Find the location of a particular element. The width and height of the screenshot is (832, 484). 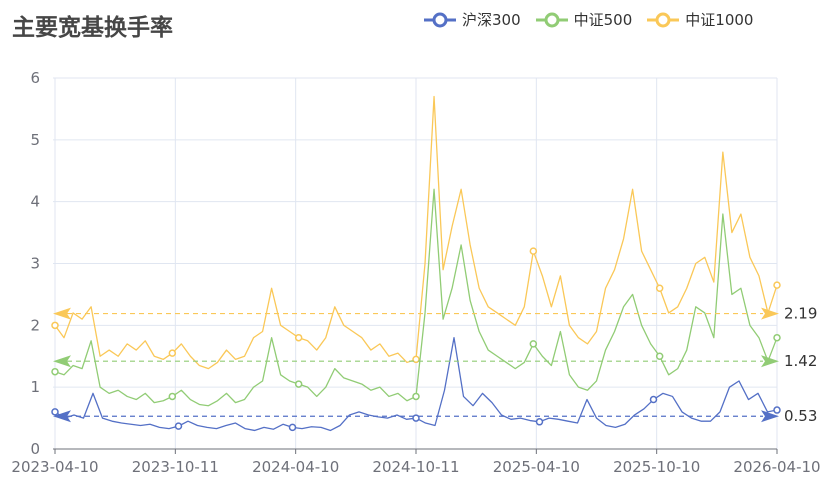

x-tick-label: 2024-04-10 is located at coordinates (295, 467).